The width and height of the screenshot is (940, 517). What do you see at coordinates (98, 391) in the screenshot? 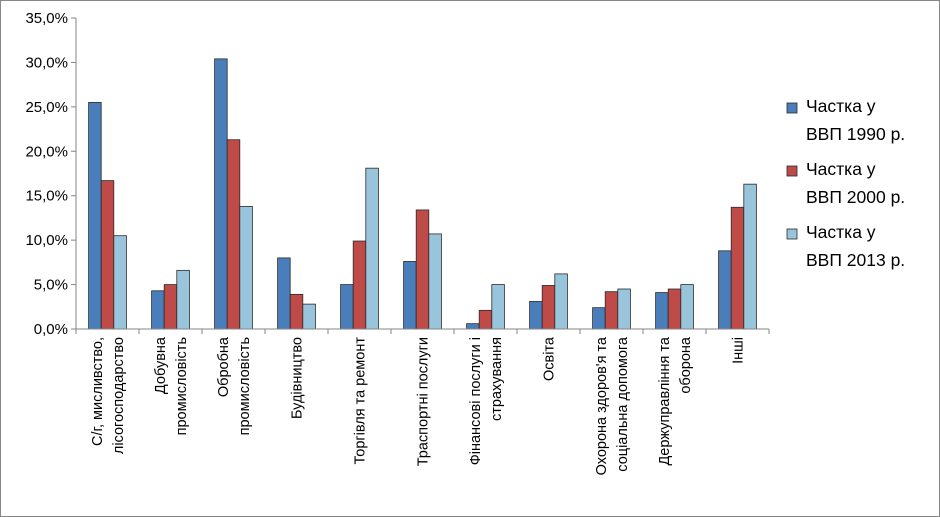
I see `x-category-label: С/г, мисливство,` at bounding box center [98, 391].